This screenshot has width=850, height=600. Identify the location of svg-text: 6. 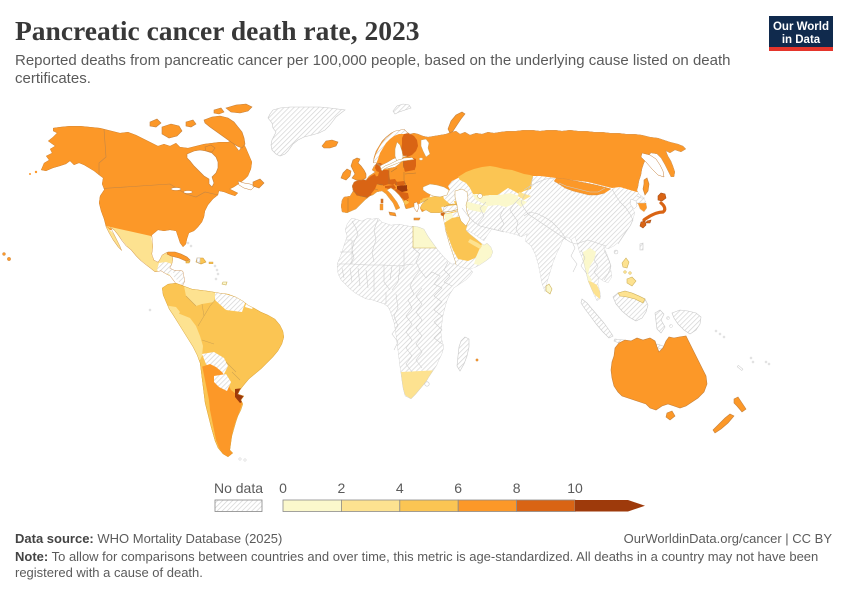
(458, 488).